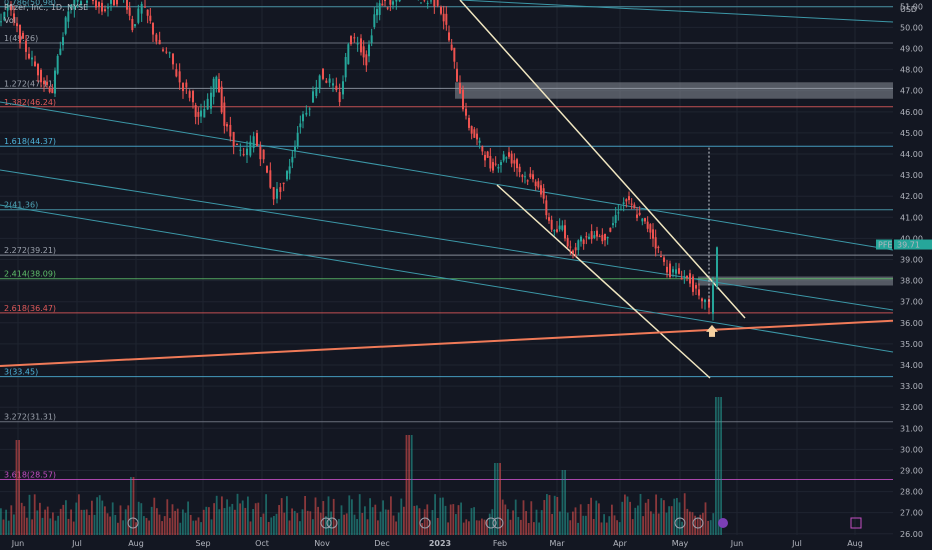 The height and width of the screenshot is (550, 932). What do you see at coordinates (911, 470) in the screenshot?
I see `y-tick-label: 29.00` at bounding box center [911, 470].